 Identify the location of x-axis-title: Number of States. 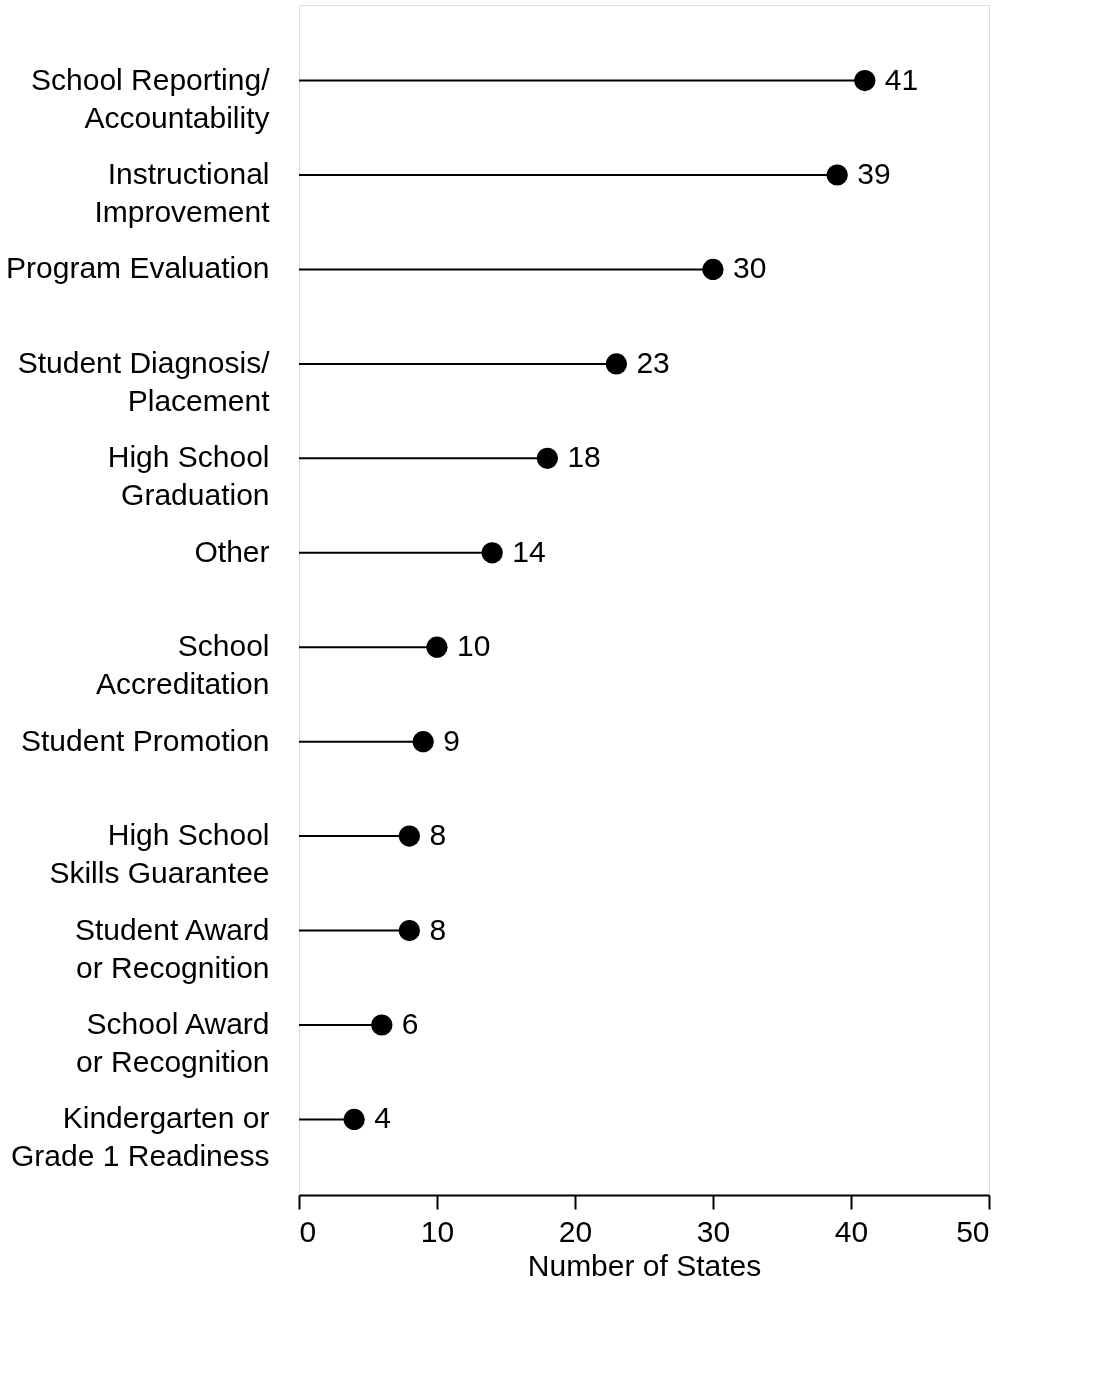
(644, 1265).